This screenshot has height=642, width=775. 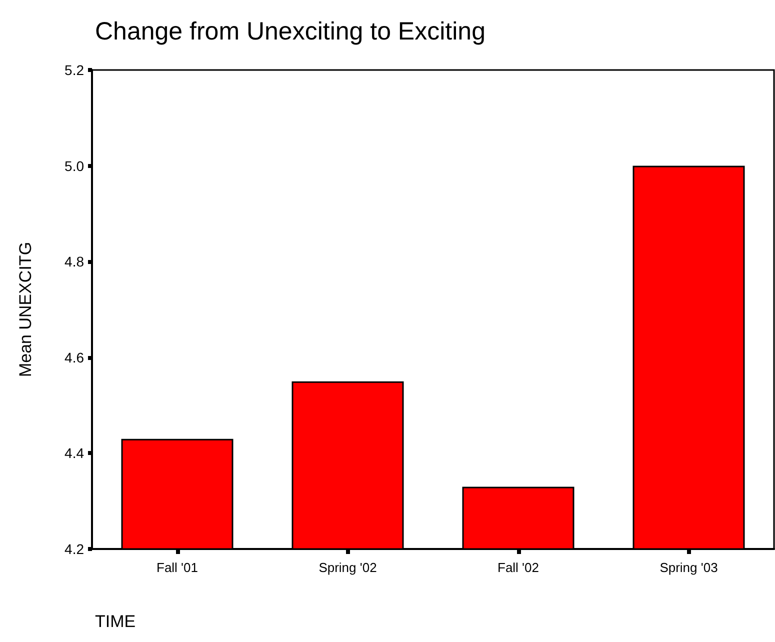 What do you see at coordinates (177, 567) in the screenshot?
I see `x-tick-label: Fall '01` at bounding box center [177, 567].